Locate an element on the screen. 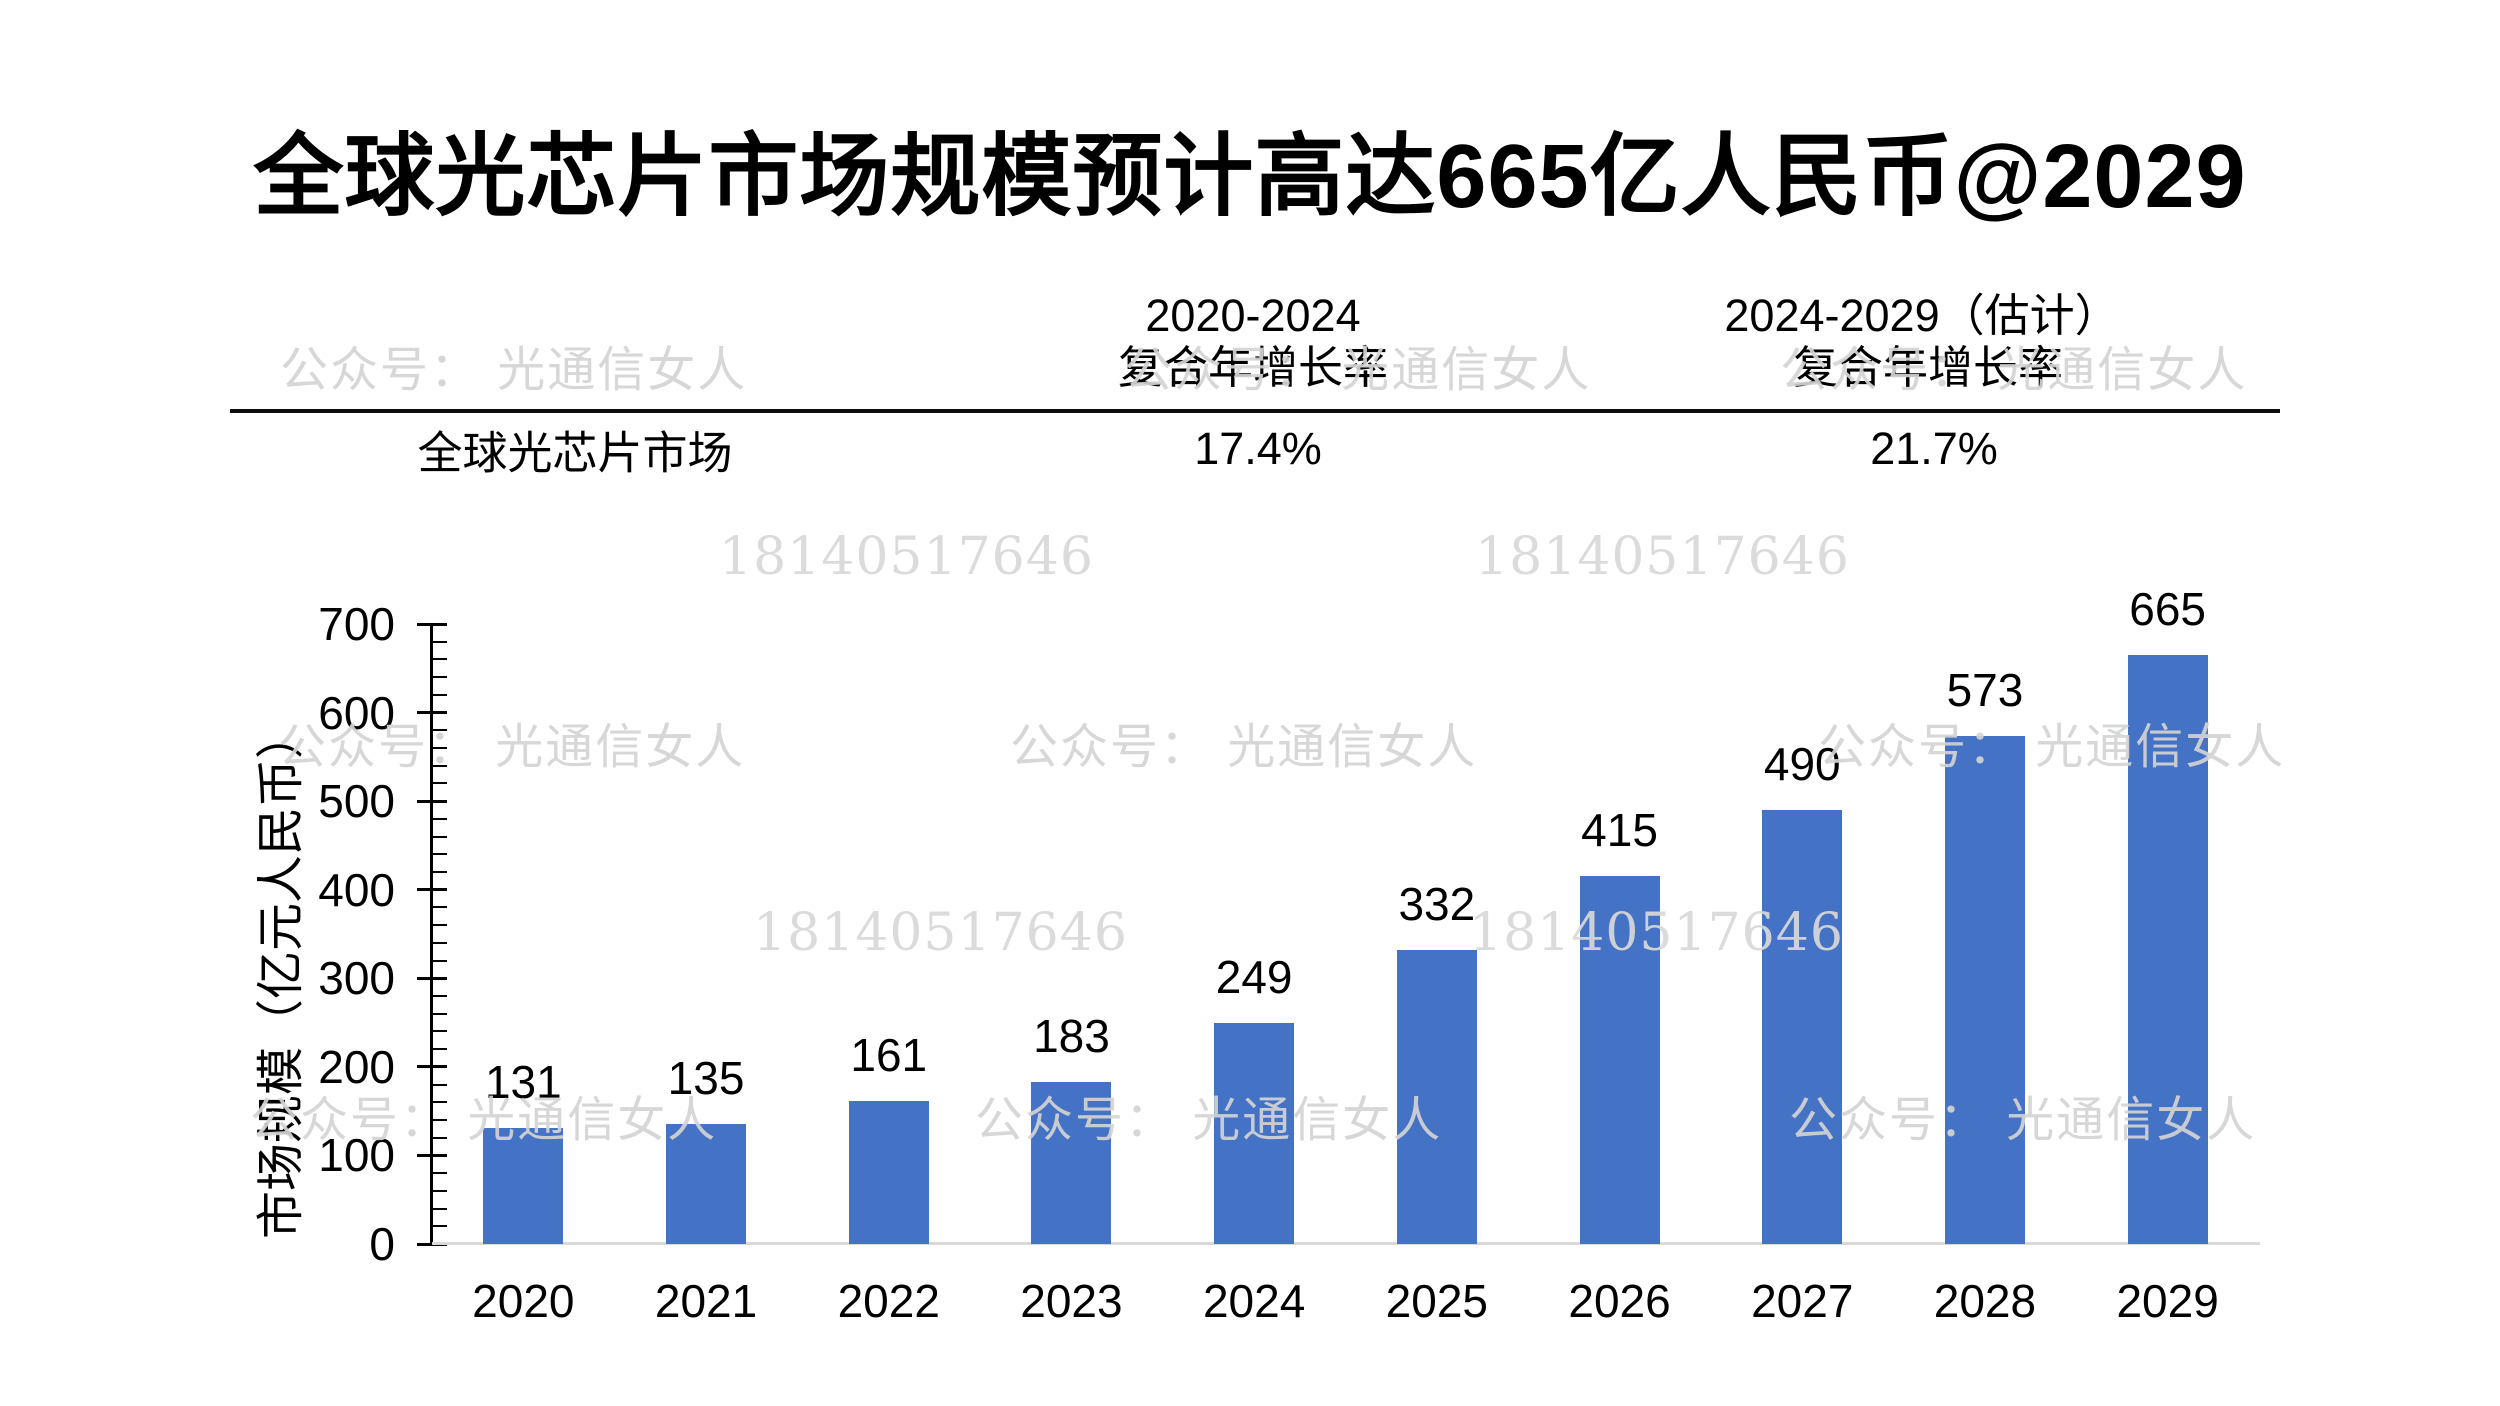  bar-value-label: 332 is located at coordinates (1437, 903).